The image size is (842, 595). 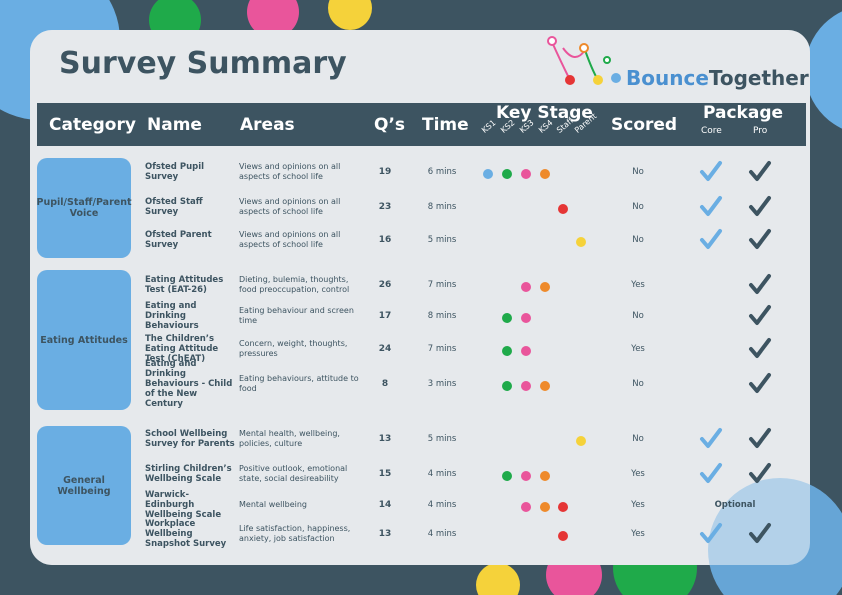 What do you see at coordinates (445, 125) in the screenshot?
I see `column-header: Time` at bounding box center [445, 125].